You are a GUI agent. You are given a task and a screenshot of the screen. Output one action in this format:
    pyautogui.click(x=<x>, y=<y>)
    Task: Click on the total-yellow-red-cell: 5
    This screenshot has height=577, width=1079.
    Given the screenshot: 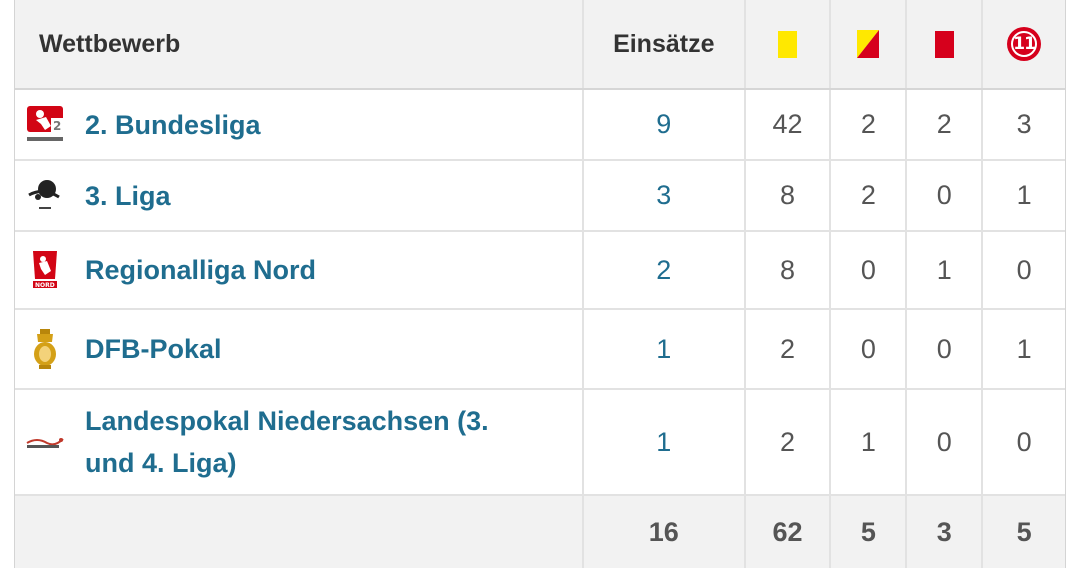 What is the action you would take?
    pyautogui.click(x=867, y=532)
    